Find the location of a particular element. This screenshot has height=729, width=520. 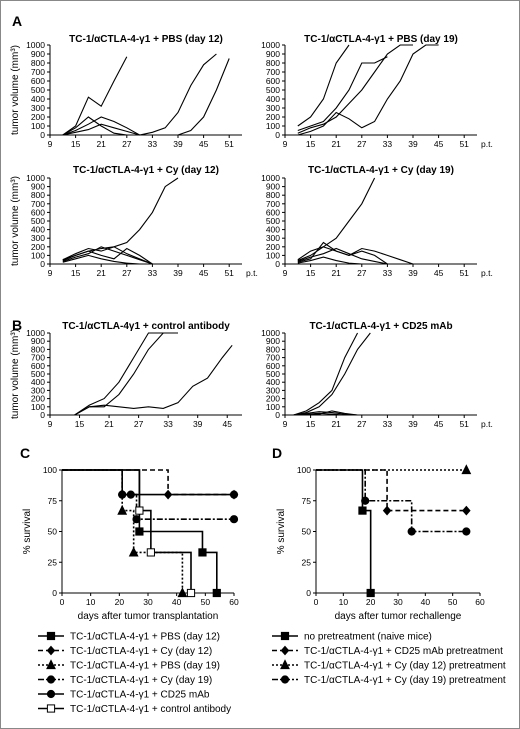

chart-title: TC-1/αCTLA-4-γ1 + Cy (day 19) is located at coordinates (381, 170).